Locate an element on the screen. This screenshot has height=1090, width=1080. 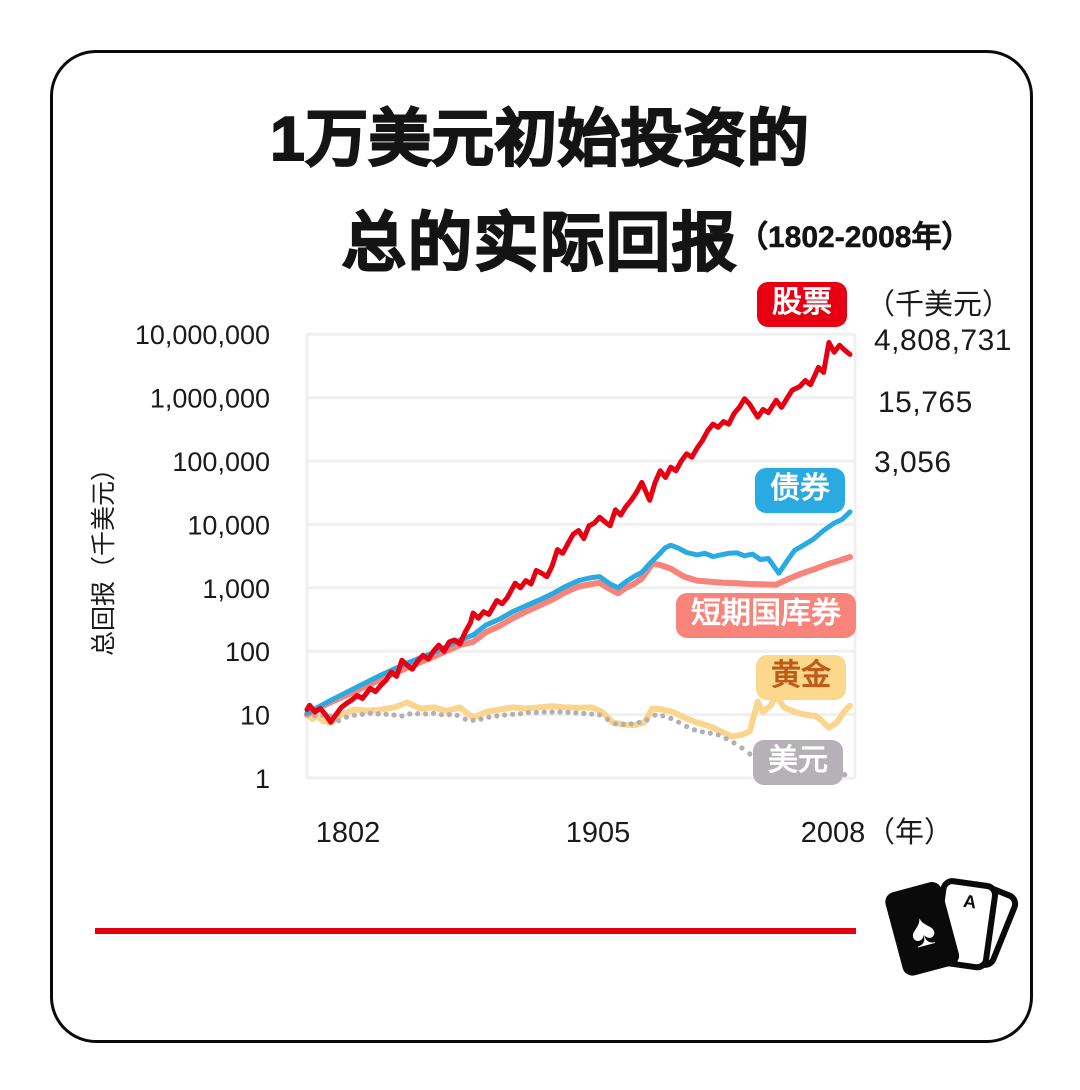
legend-gold: 黄金 is located at coordinates (801, 677).